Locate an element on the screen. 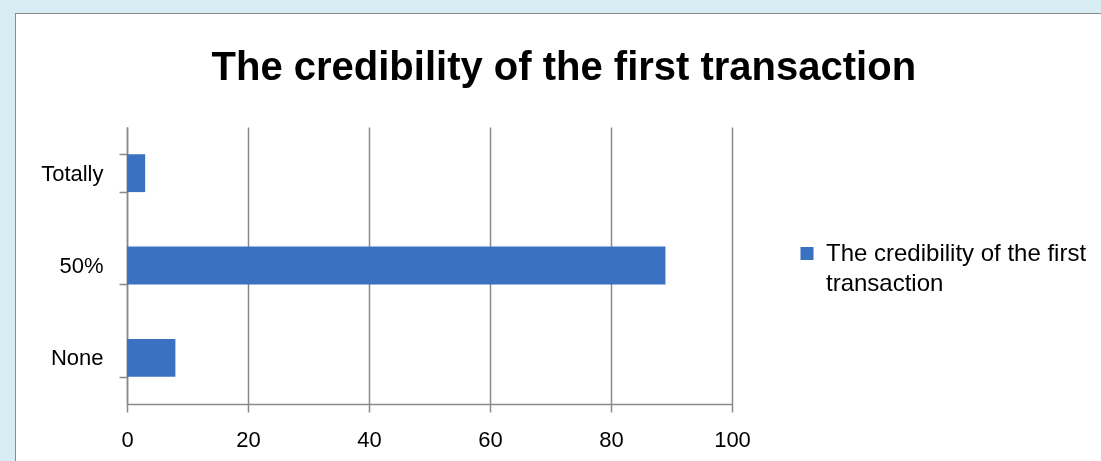 This screenshot has height=461, width=1101. x-tick-label: 20 is located at coordinates (248, 439).